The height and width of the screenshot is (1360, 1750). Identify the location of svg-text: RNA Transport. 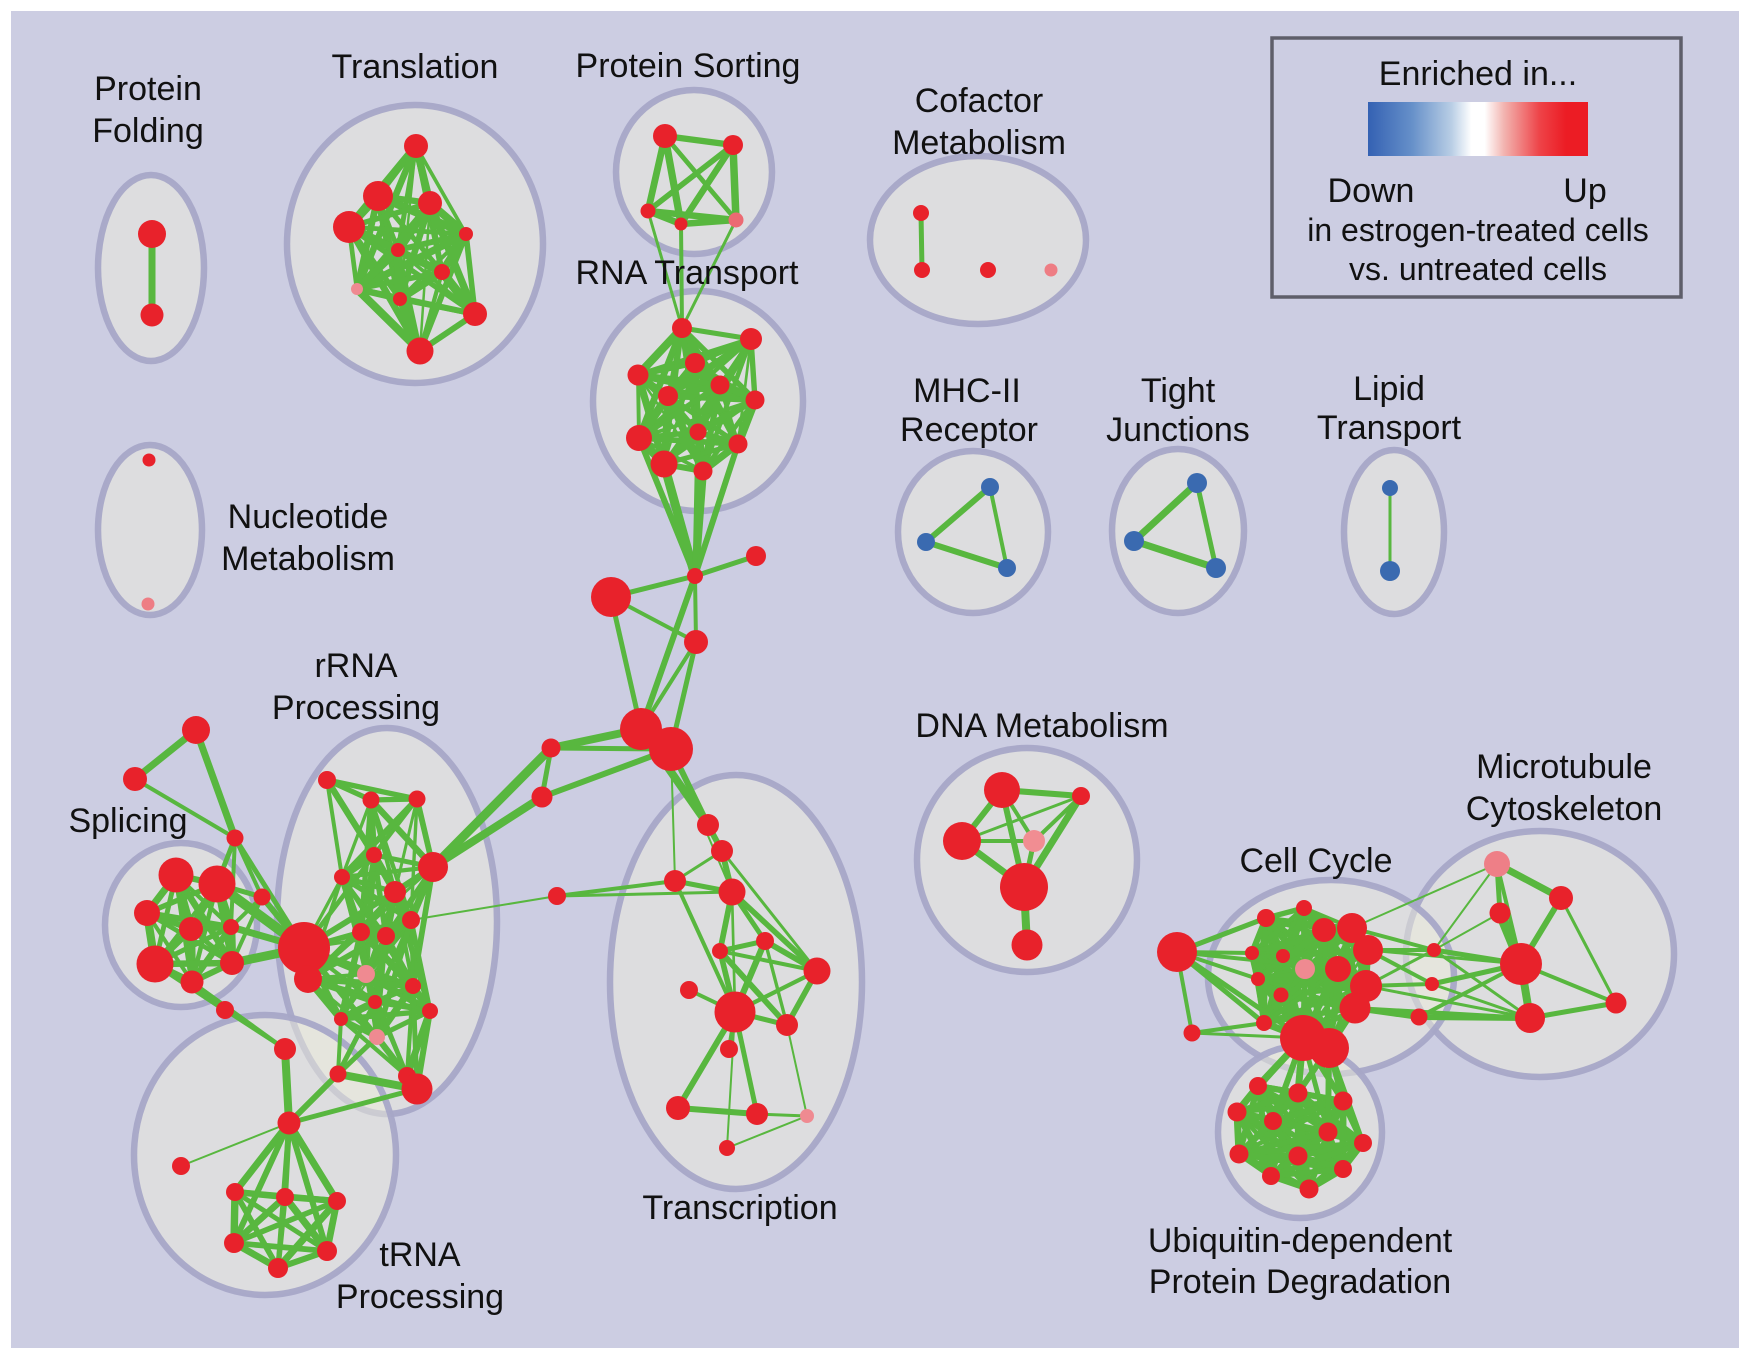
(688, 273).